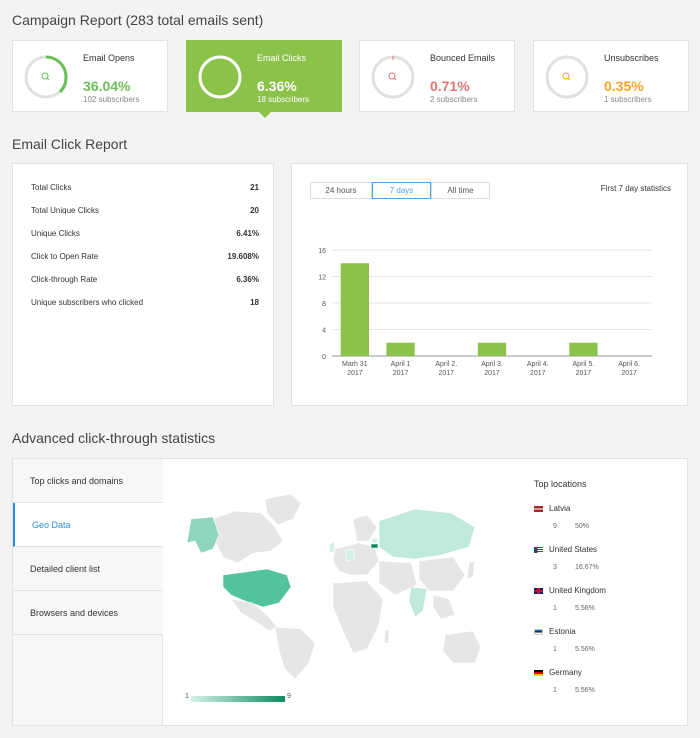 The width and height of the screenshot is (700, 738). What do you see at coordinates (582, 526) in the screenshot?
I see `location-pct: 50%` at bounding box center [582, 526].